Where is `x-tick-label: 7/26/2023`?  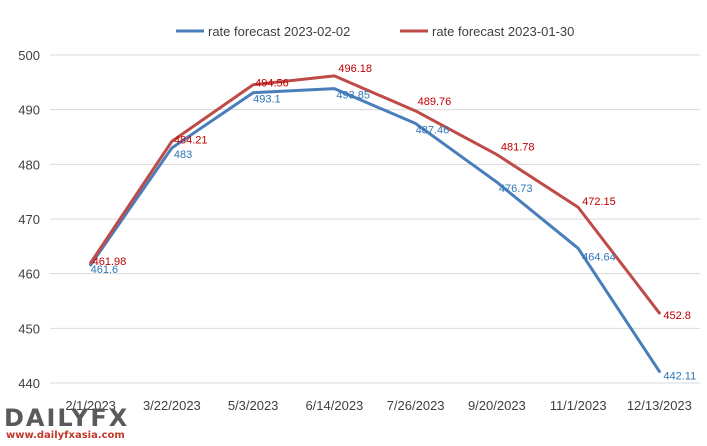
x-tick-label: 7/26/2023 is located at coordinates (416, 405).